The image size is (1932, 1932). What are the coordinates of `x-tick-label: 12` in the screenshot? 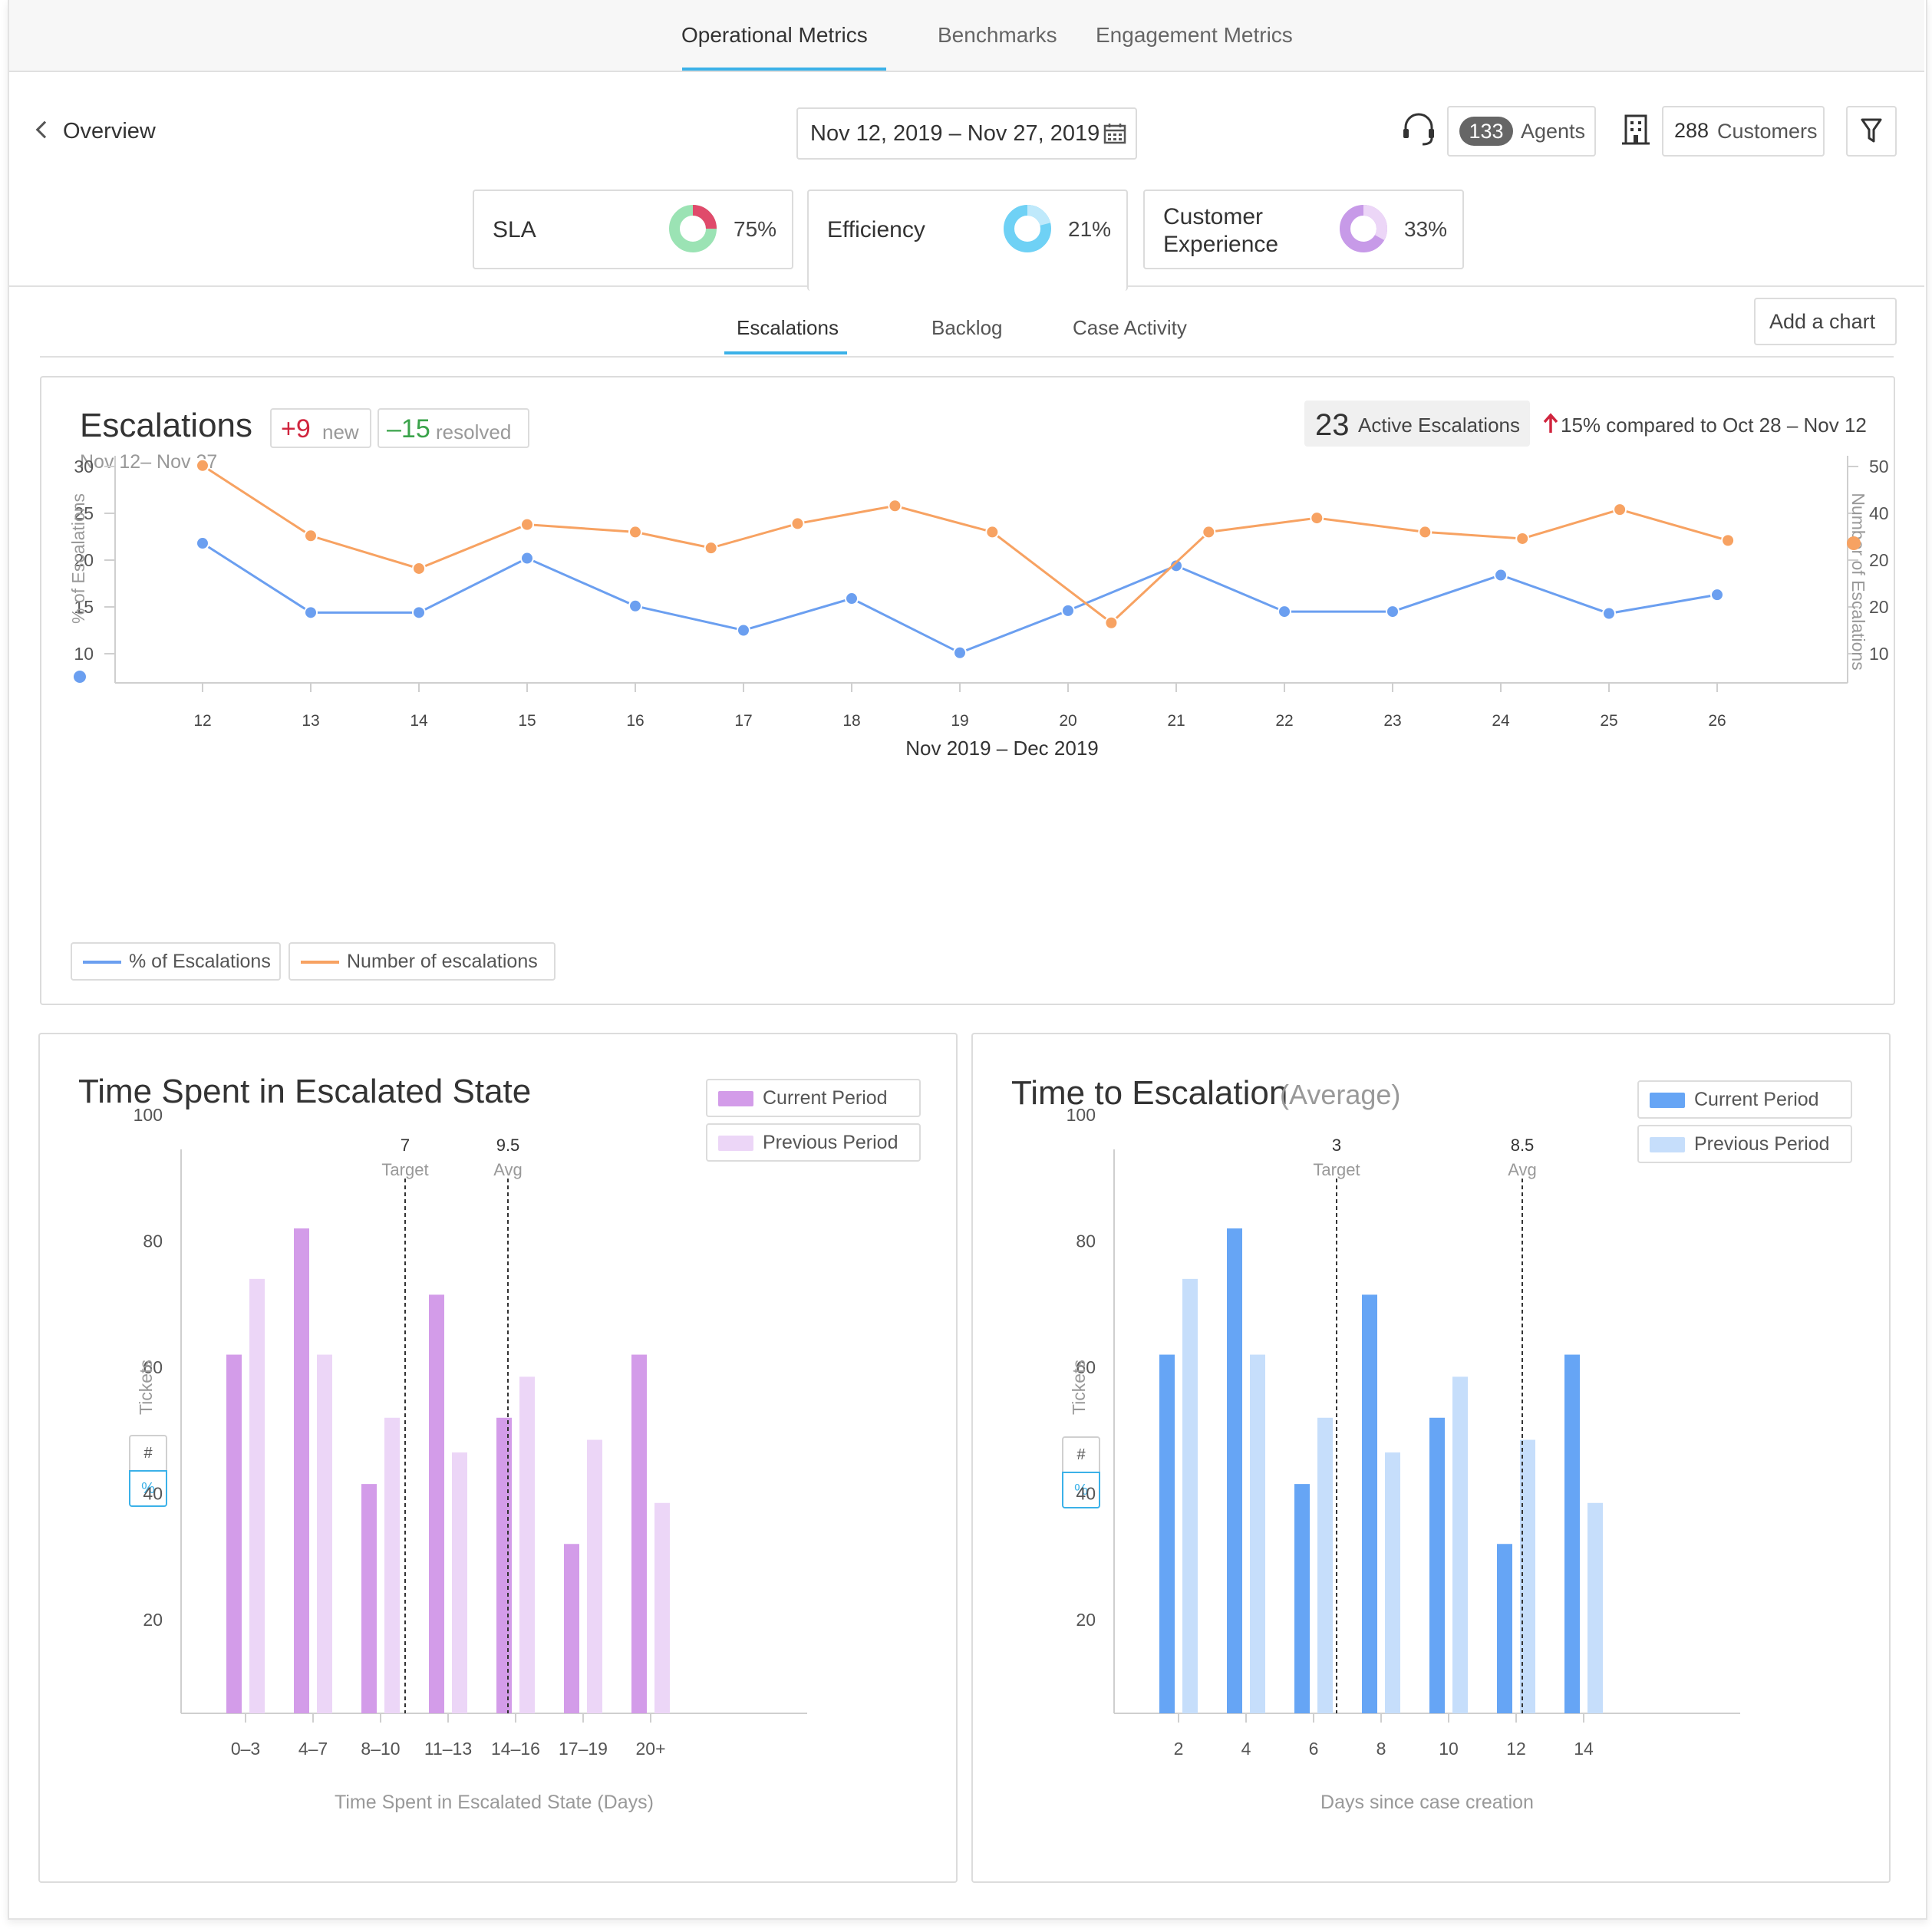 It's located at (202, 721).